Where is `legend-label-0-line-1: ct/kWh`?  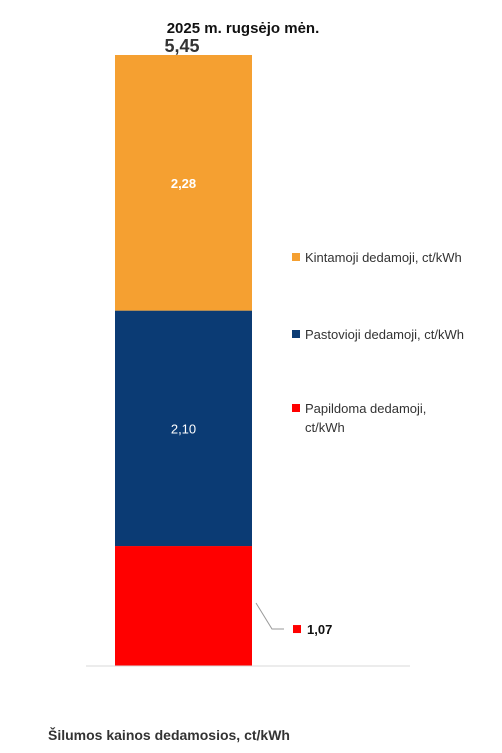
legend-label-0-line-1: ct/kWh is located at coordinates (325, 427).